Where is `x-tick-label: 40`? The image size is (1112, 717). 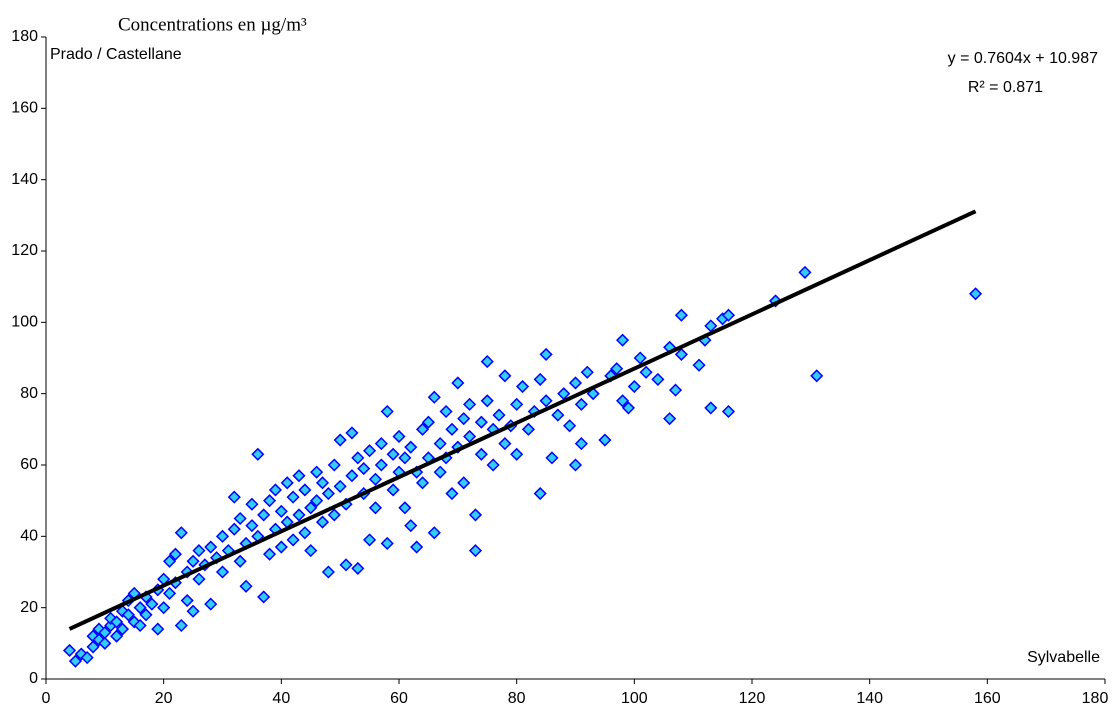
x-tick-label: 40 is located at coordinates (281, 698).